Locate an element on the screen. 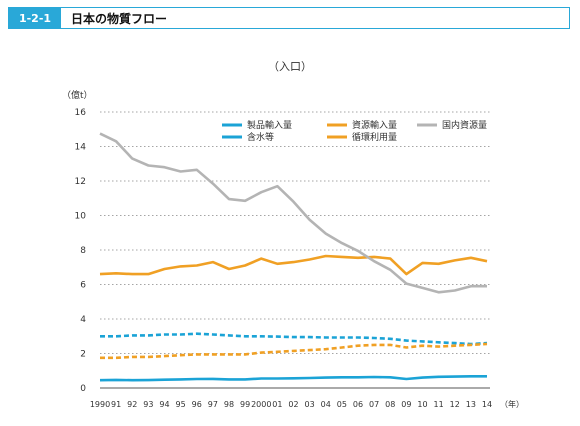  x-tick-label: 12 is located at coordinates (455, 404).